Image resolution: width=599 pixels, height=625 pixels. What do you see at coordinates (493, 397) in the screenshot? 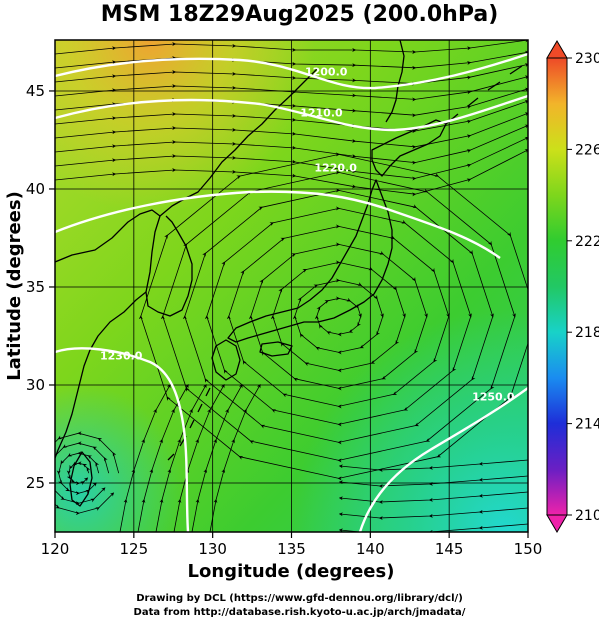
I see `contour-label: 1250.0` at bounding box center [493, 397].